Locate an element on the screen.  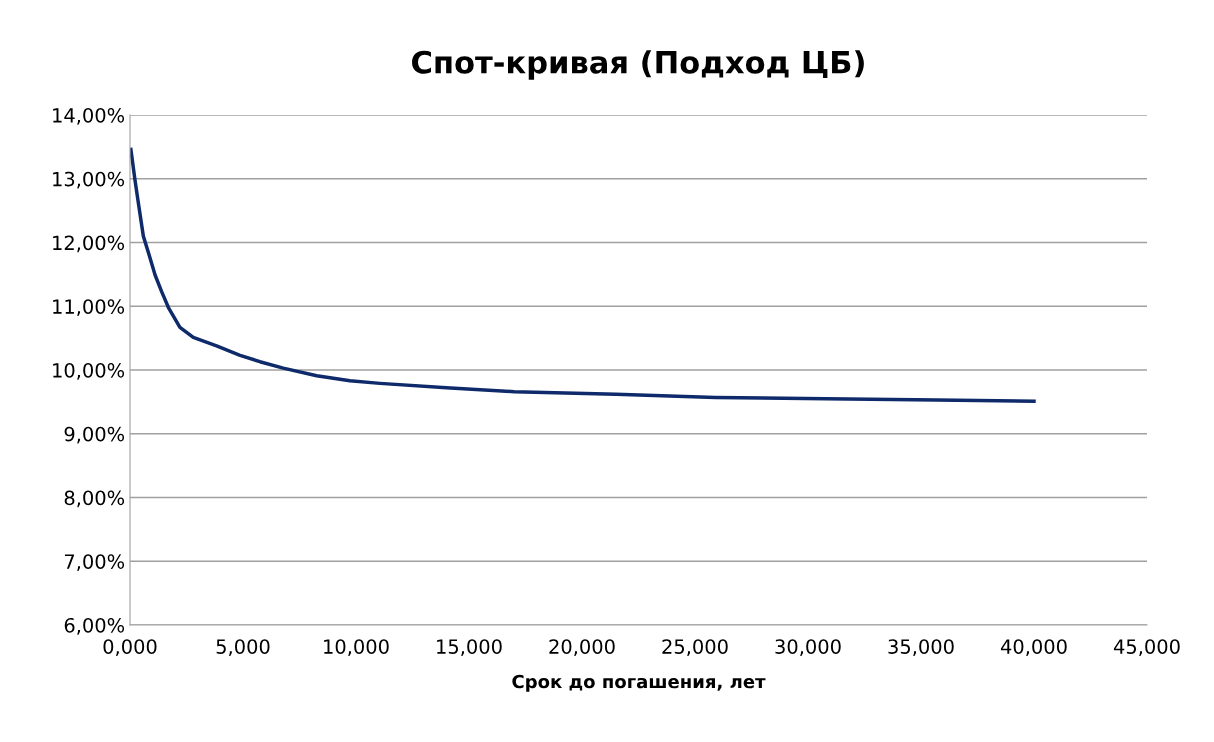
x-tick-label: 5,000 is located at coordinates (243, 647).